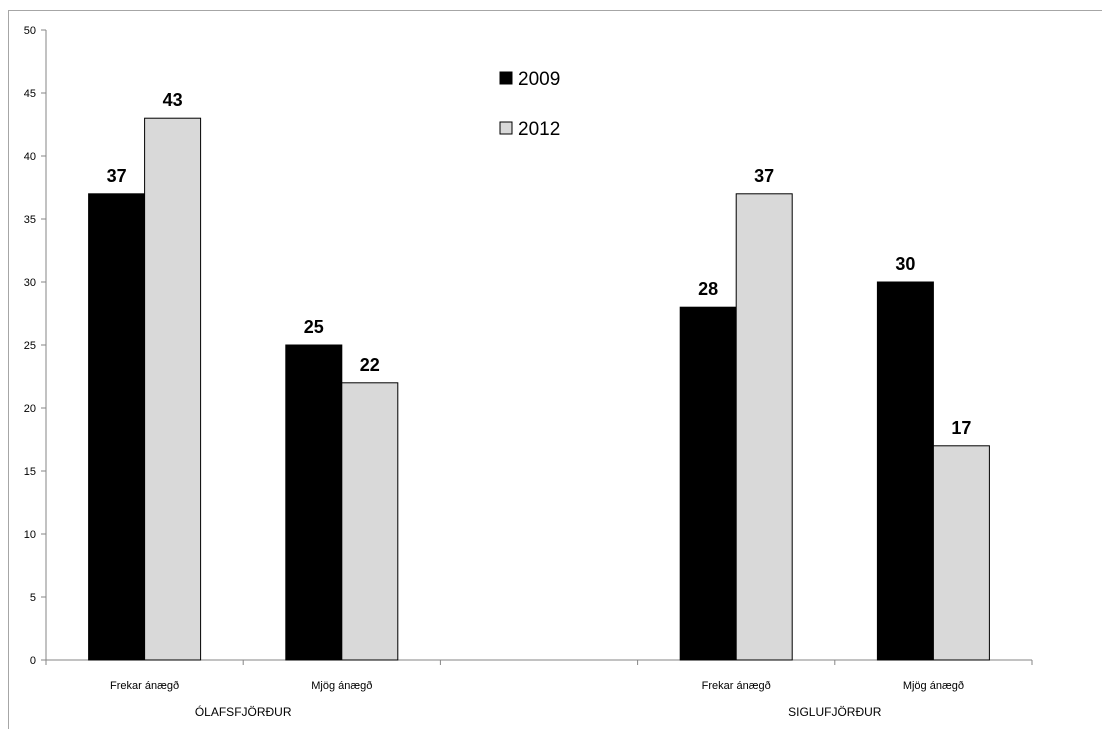 This screenshot has width=1102, height=729. What do you see at coordinates (555, 10) in the screenshot?
I see `chart-frame-top` at bounding box center [555, 10].